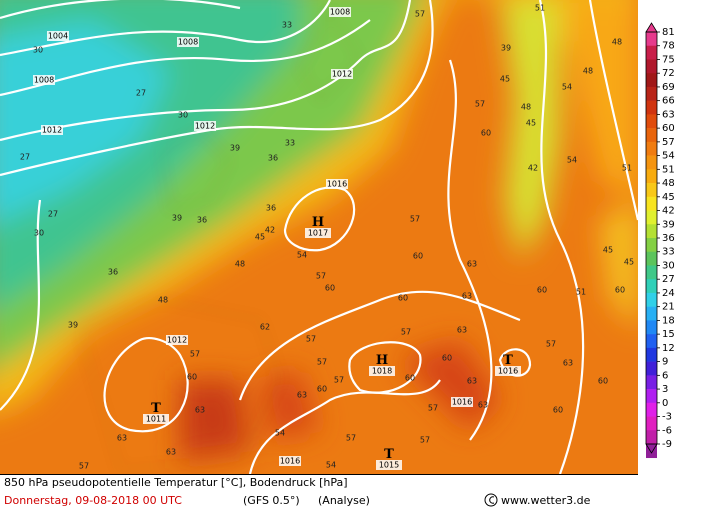 Image resolution: width=704 pixels, height=517 pixels. I want to click on colorbar-label: 21, so click(668, 307).